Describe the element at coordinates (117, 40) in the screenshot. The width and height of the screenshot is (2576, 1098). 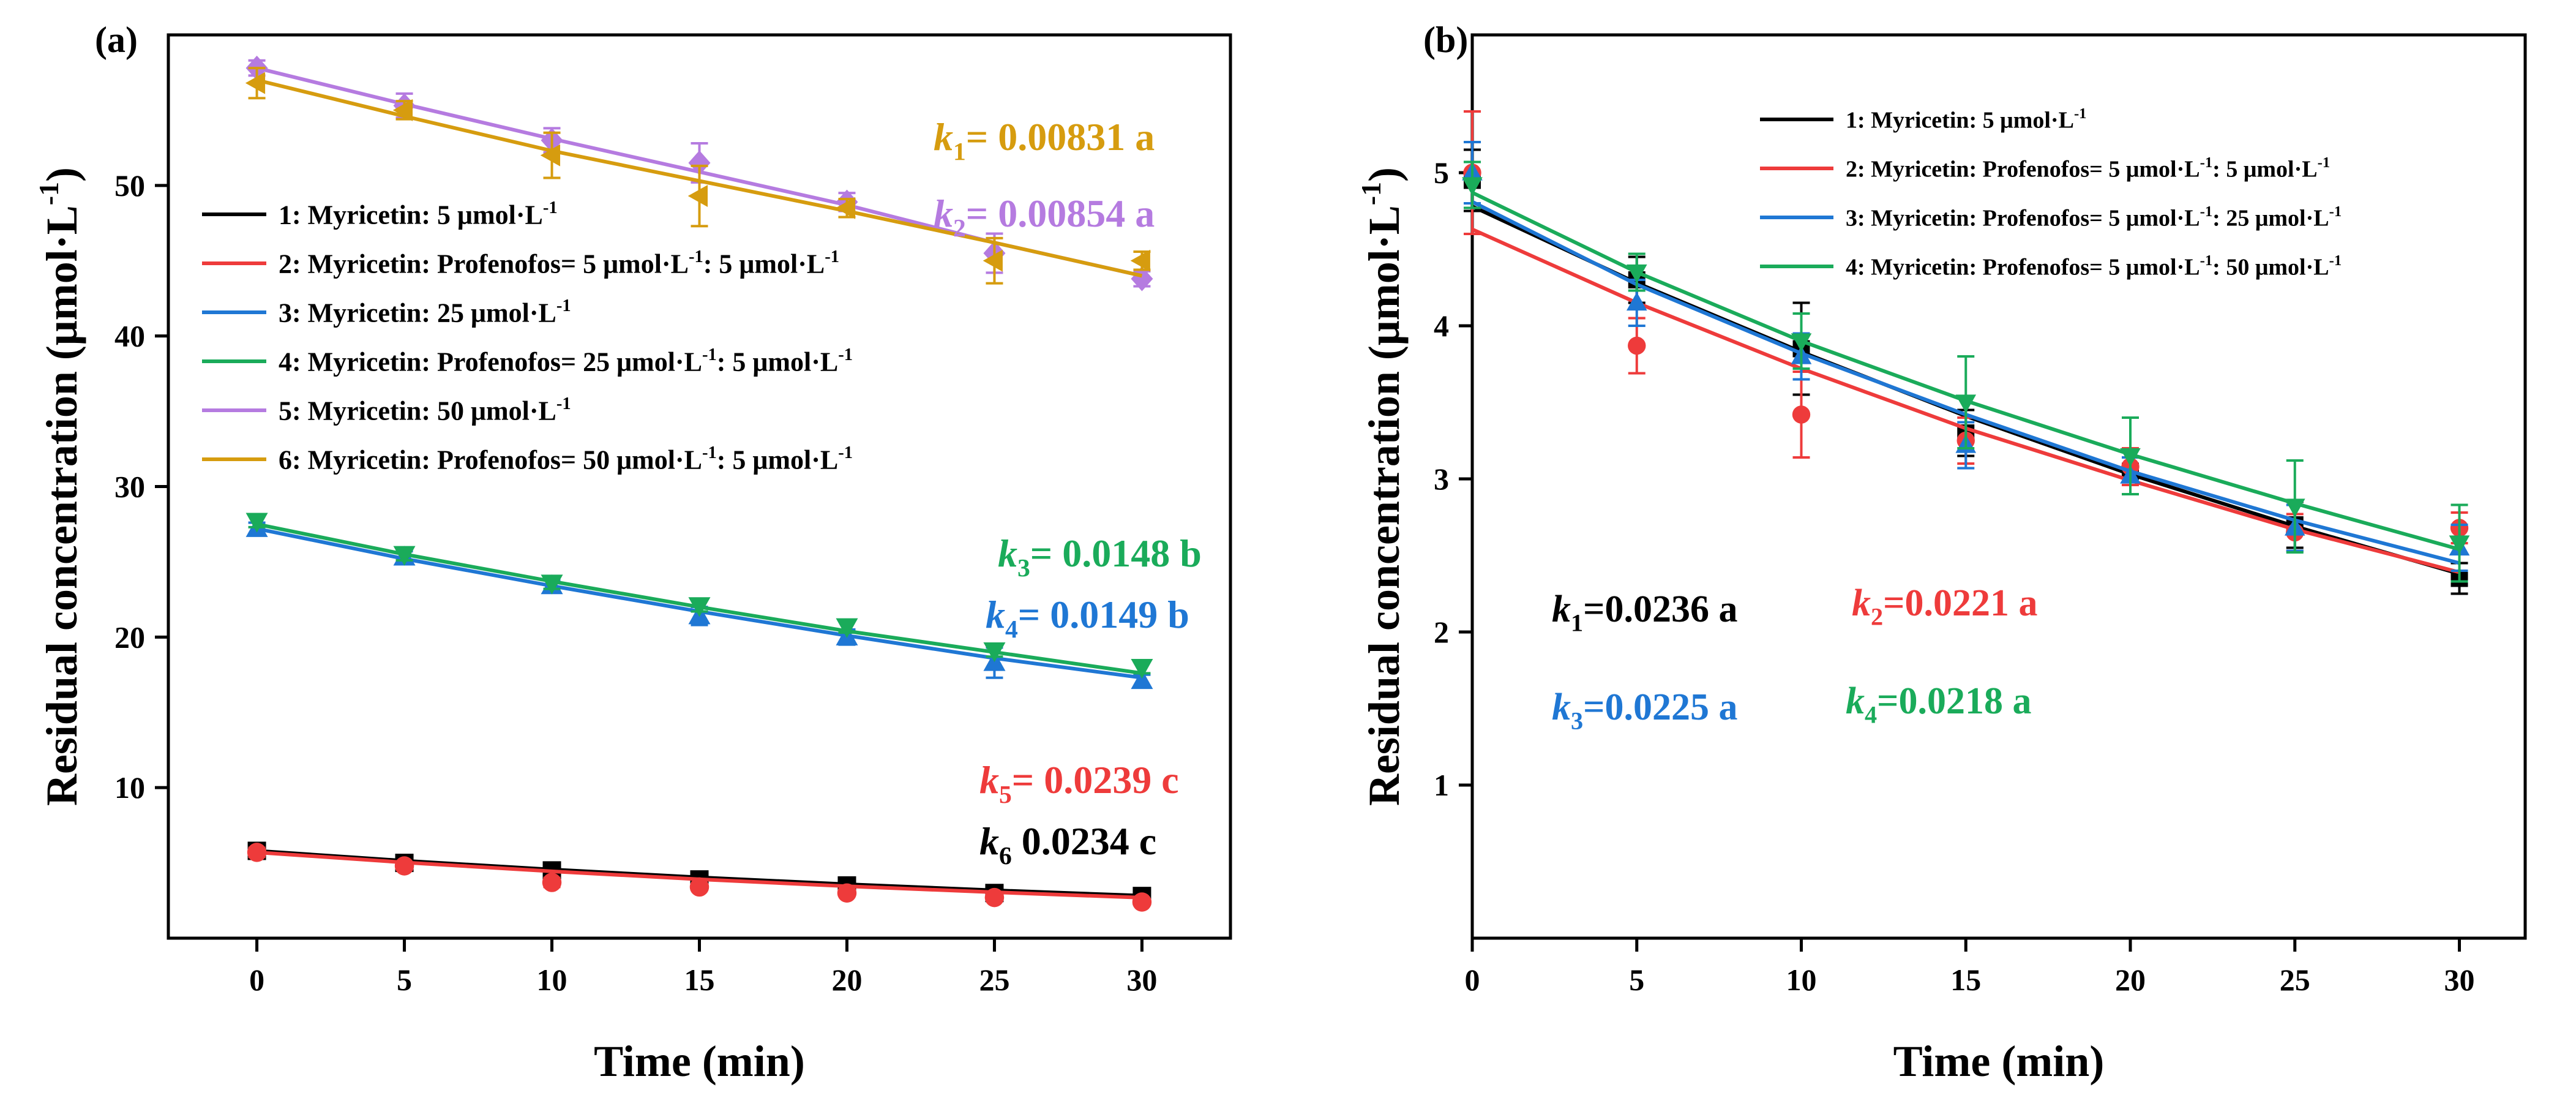
I see `panel-label: (a)` at that location.